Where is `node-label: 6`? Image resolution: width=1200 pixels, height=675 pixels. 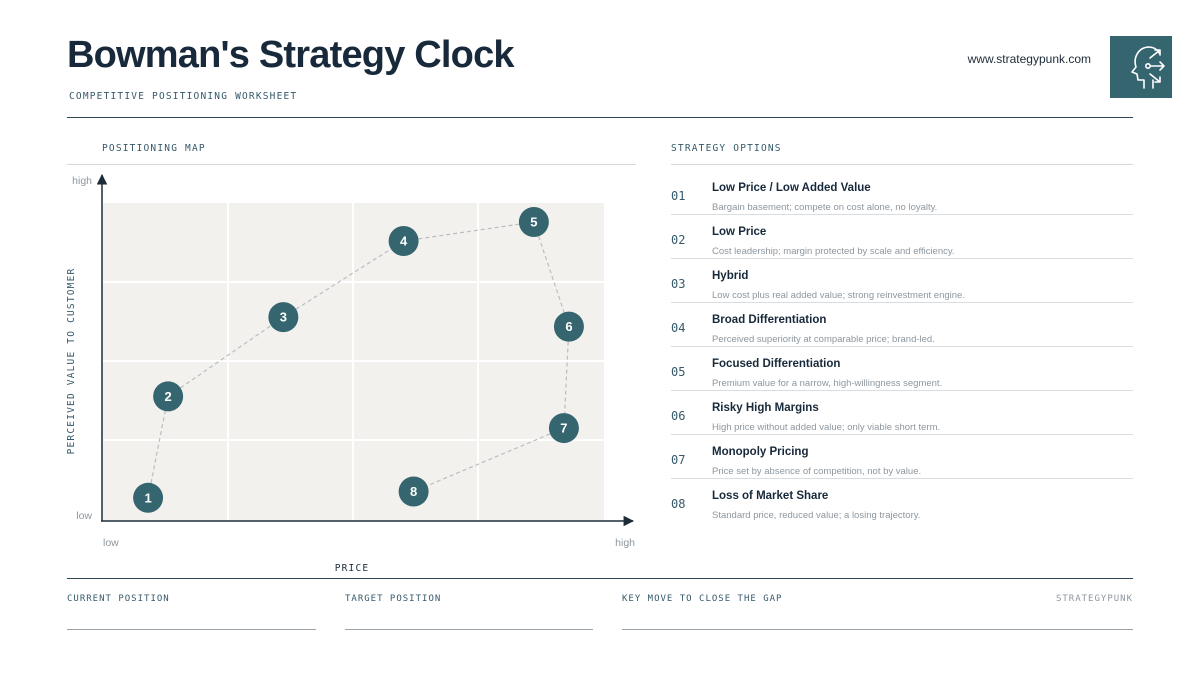 node-label: 6 is located at coordinates (568, 326).